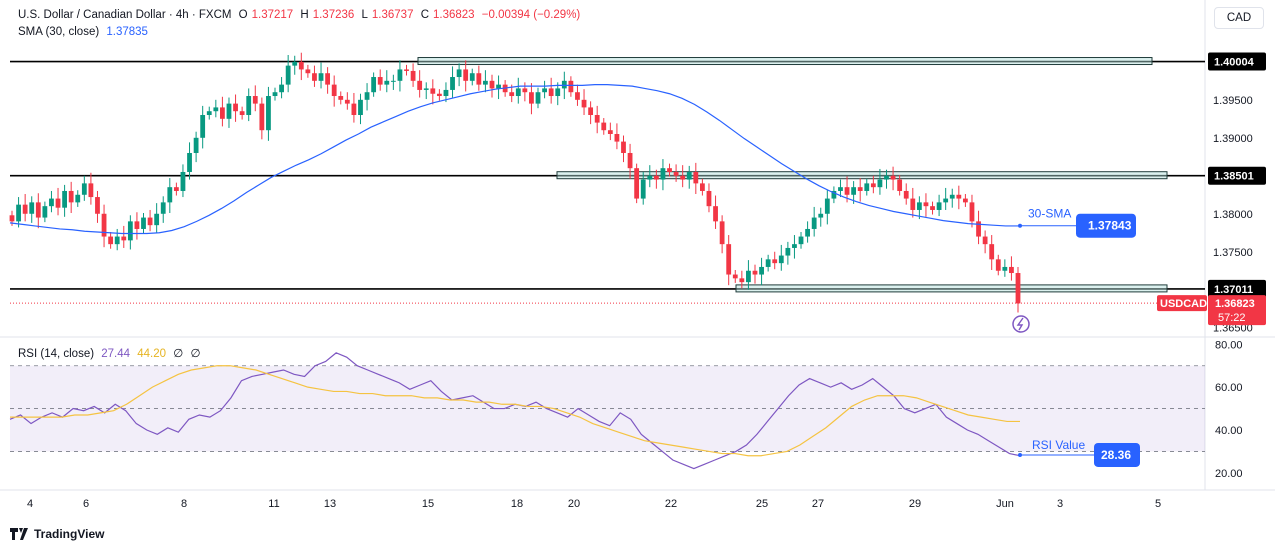  I want to click on currency-button: CAD, so click(1239, 18).